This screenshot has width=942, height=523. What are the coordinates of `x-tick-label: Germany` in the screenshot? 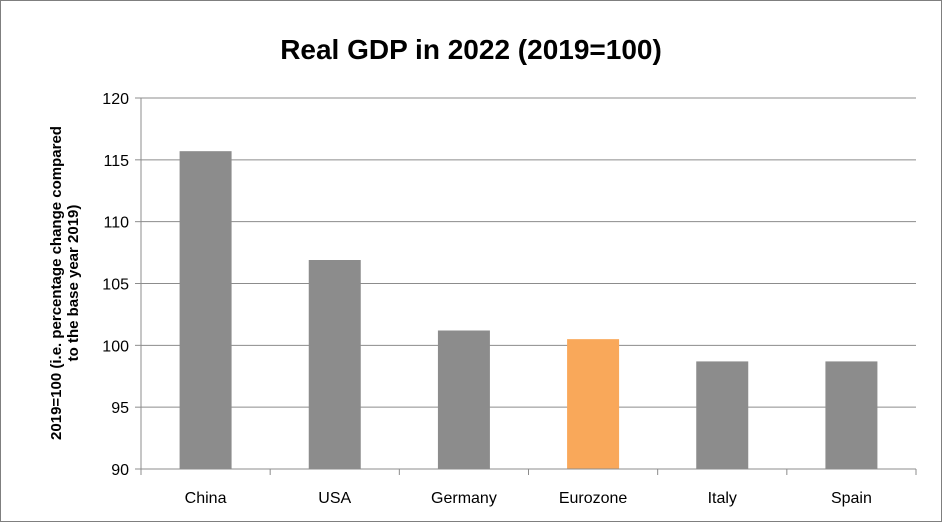 It's located at (464, 498).